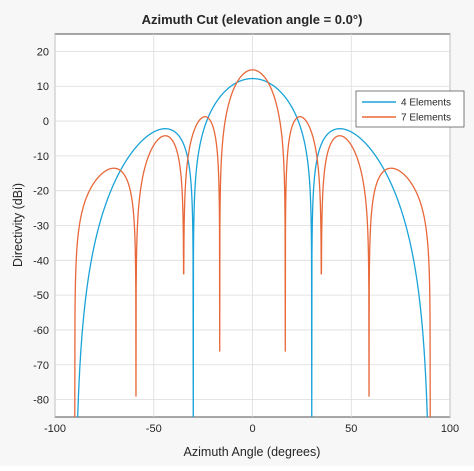  Describe the element at coordinates (252, 452) in the screenshot. I see `x-axis-label: Azimuth Angle (degrees)` at that location.